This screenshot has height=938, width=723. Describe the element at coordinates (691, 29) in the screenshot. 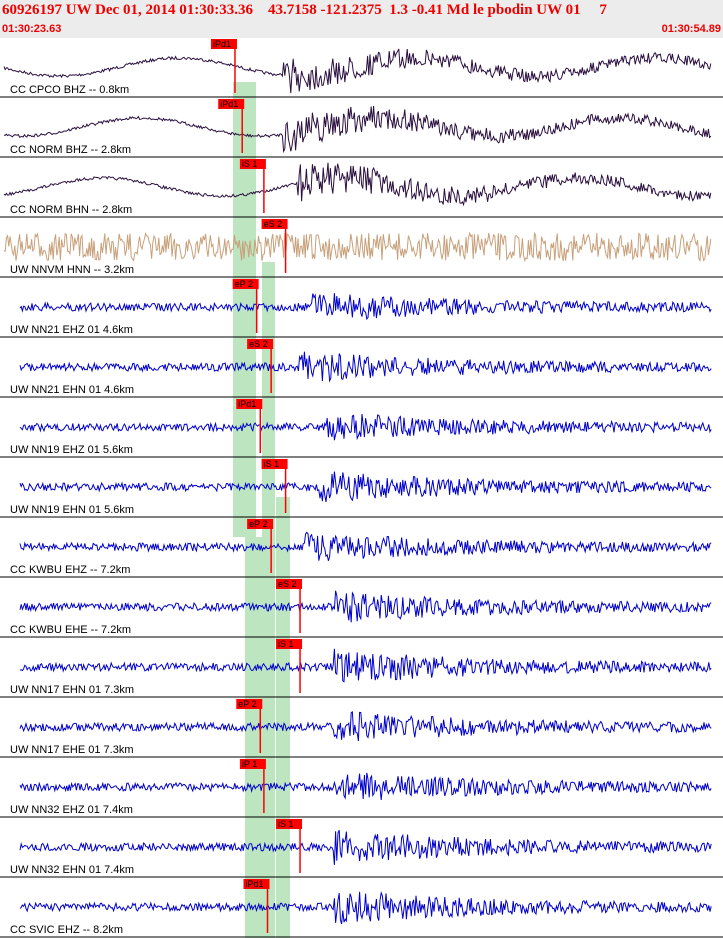

I see `end-time-label: 01:30:54.89` at that location.